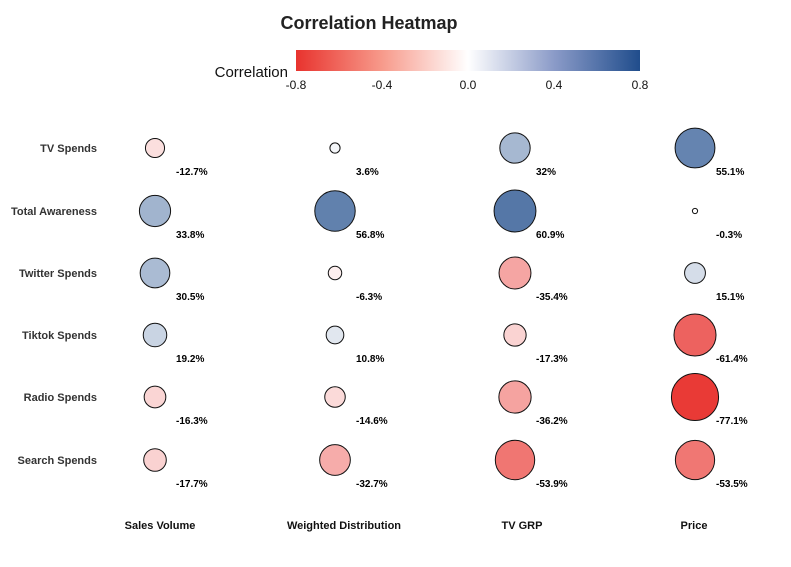 This screenshot has height=567, width=791. Describe the element at coordinates (190, 235) in the screenshot. I see `value-label: 33.8%` at that location.